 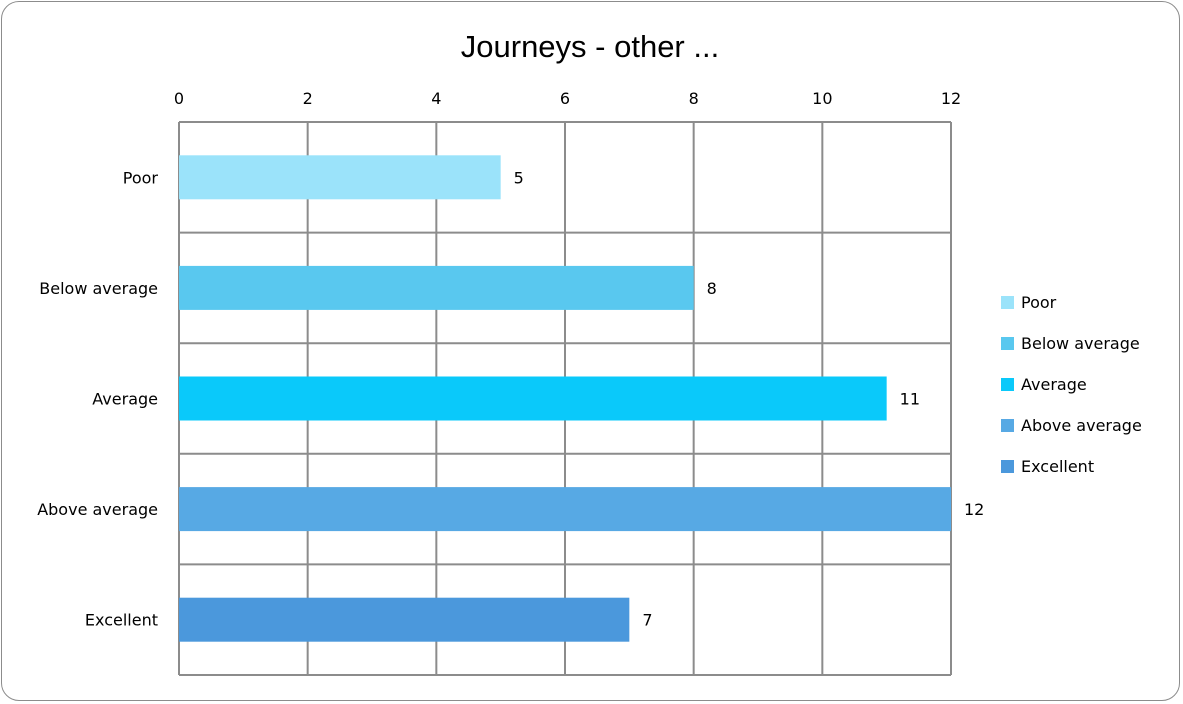 I want to click on x-tick-label: 4, so click(x=436, y=98).